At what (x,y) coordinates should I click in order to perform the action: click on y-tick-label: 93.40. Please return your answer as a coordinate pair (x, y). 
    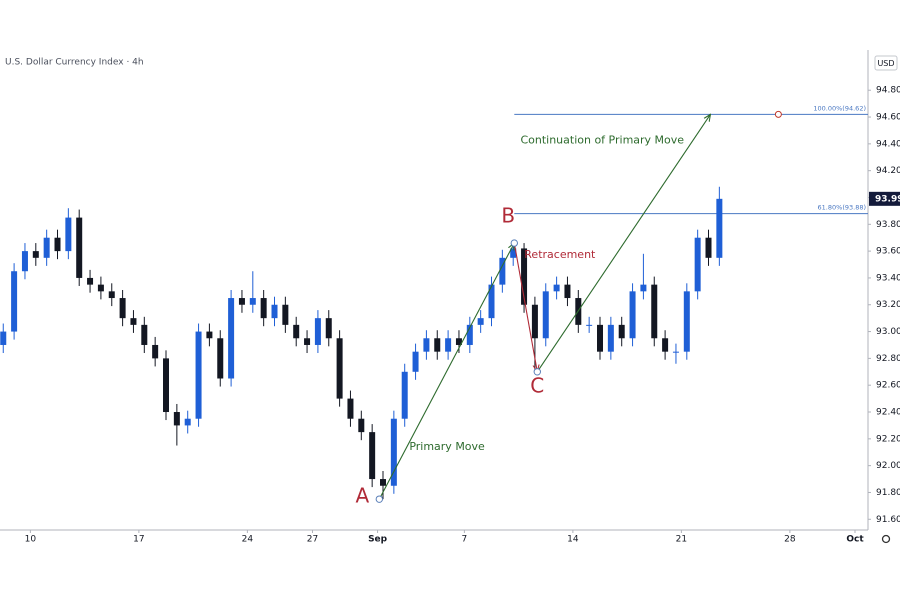
    Looking at the image, I should click on (888, 278).